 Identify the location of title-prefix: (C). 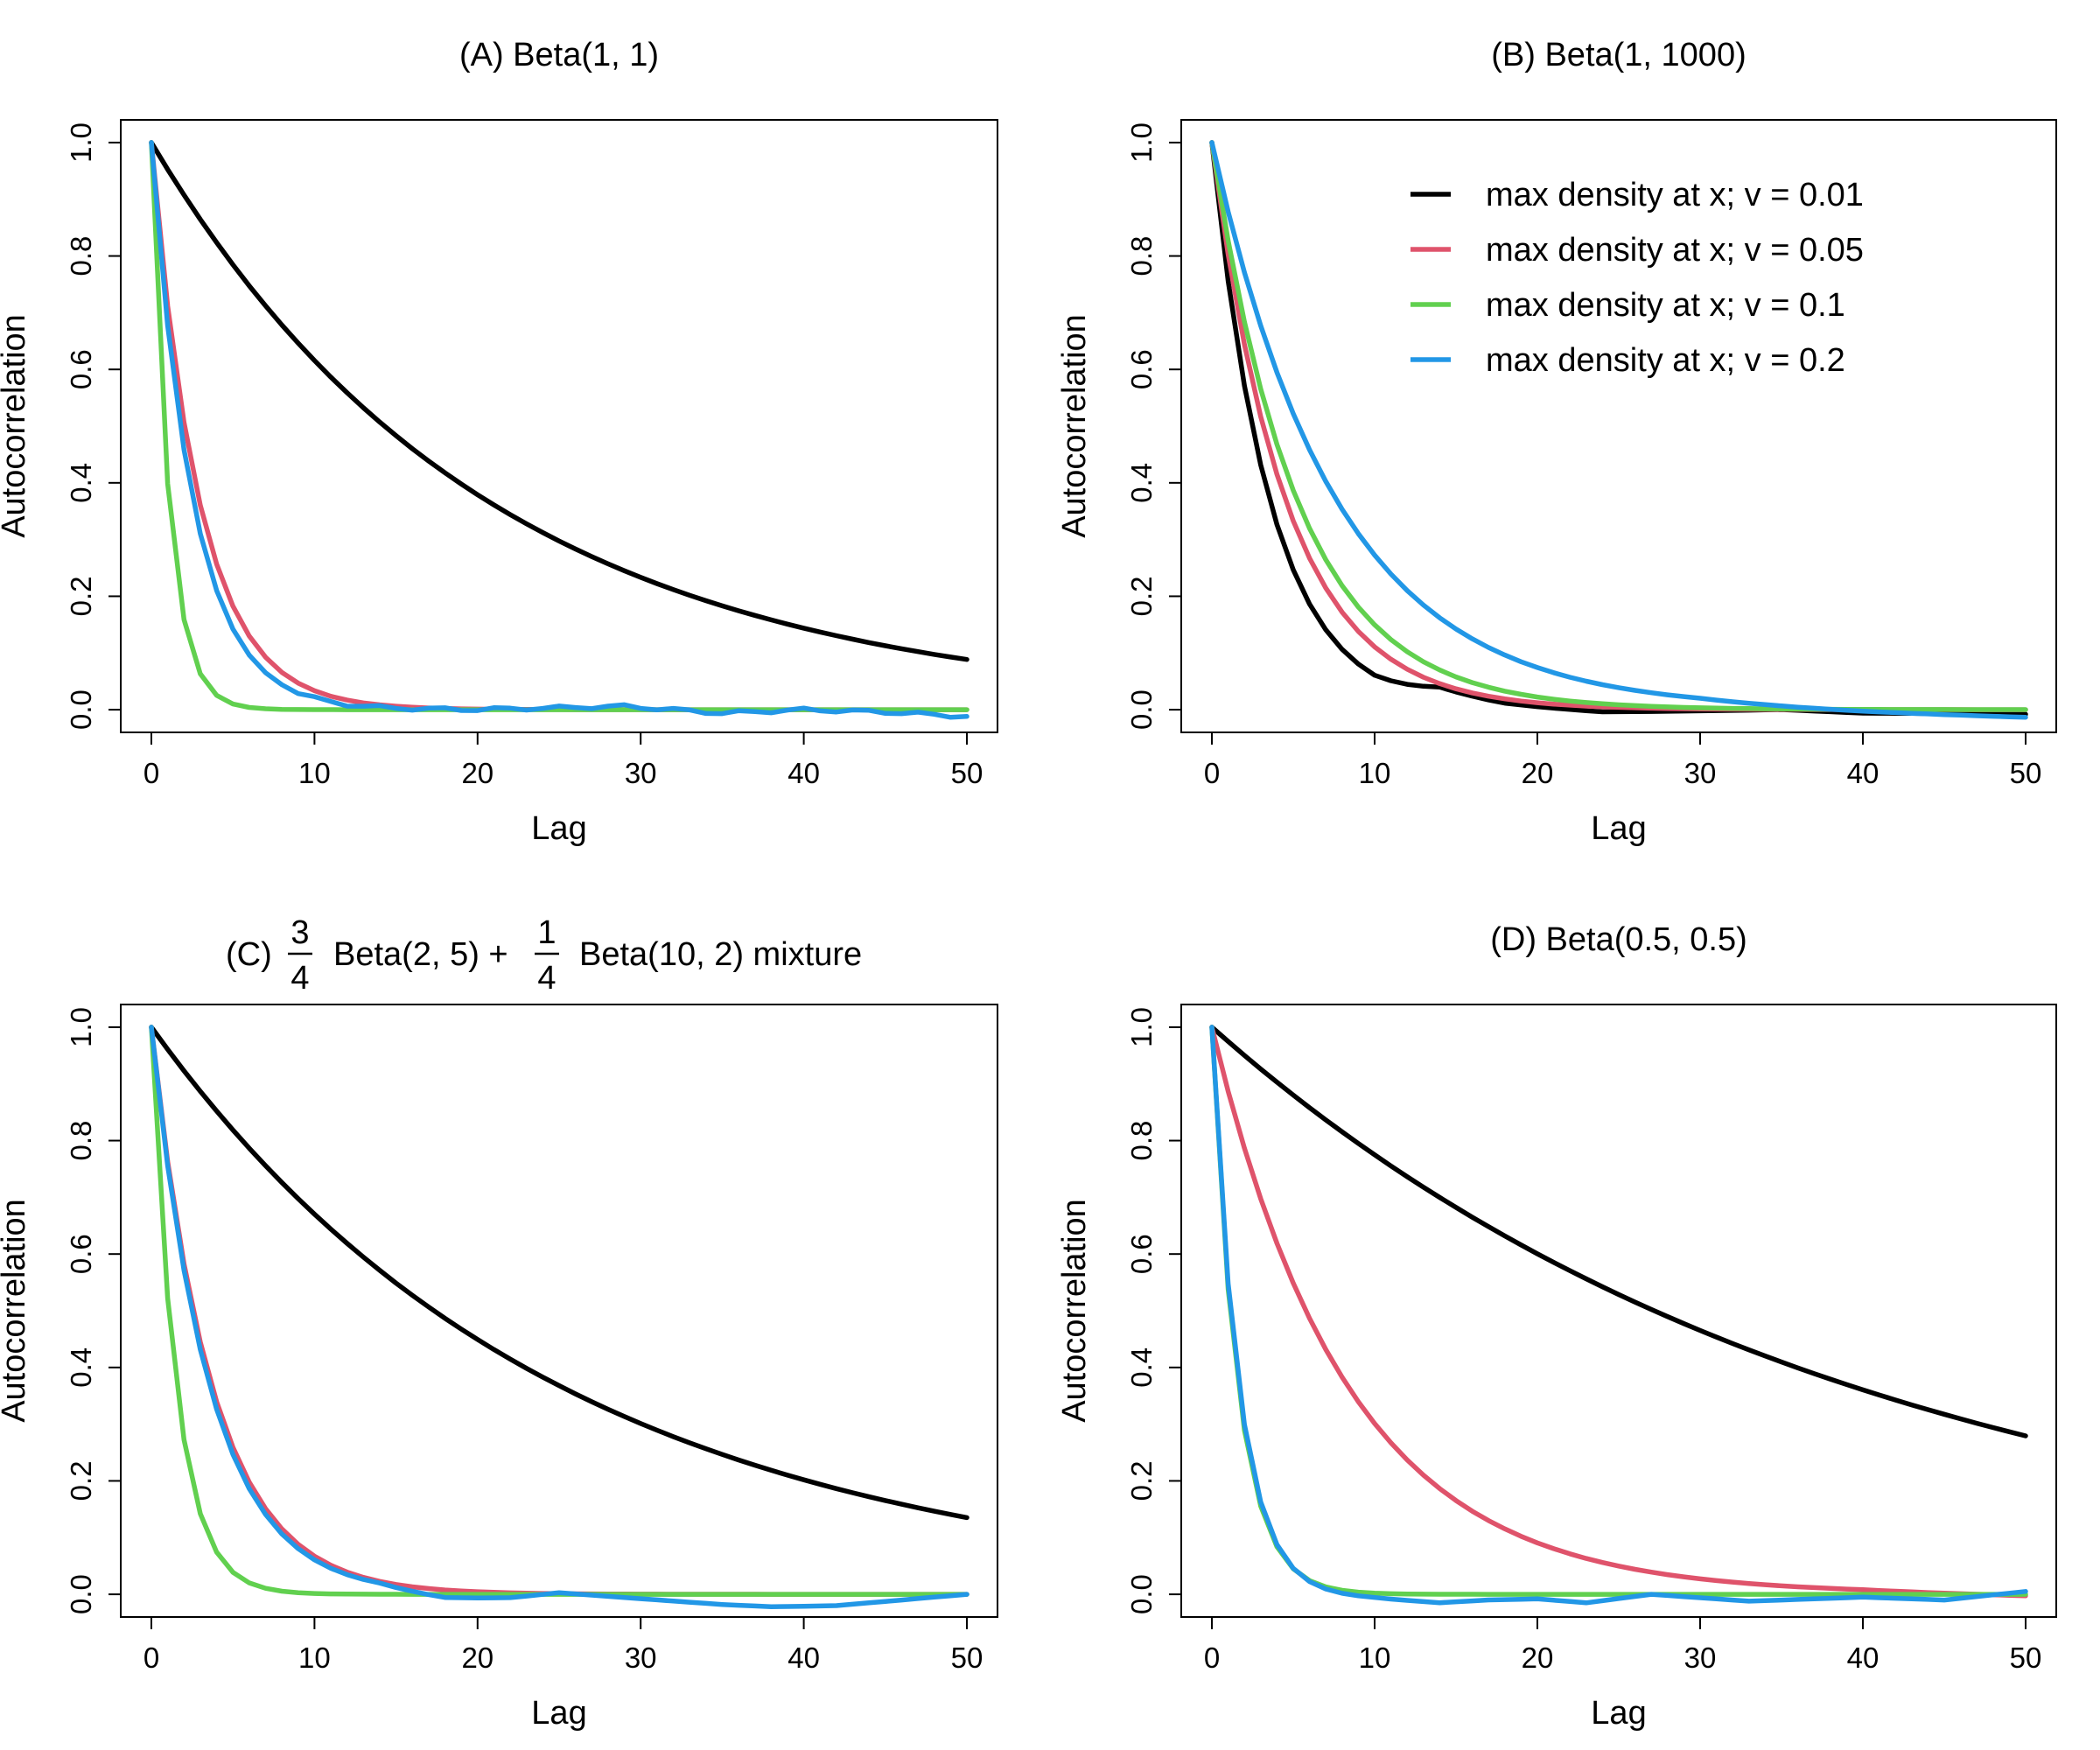
(249, 954).